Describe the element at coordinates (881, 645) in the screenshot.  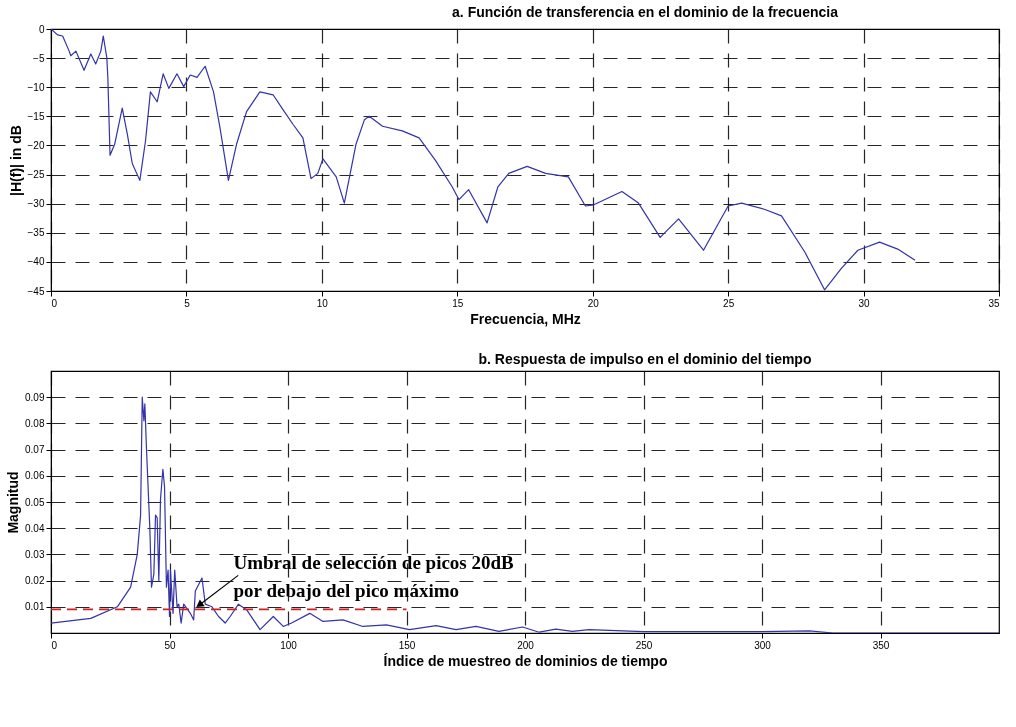
I see `x-tick-label: 350` at that location.